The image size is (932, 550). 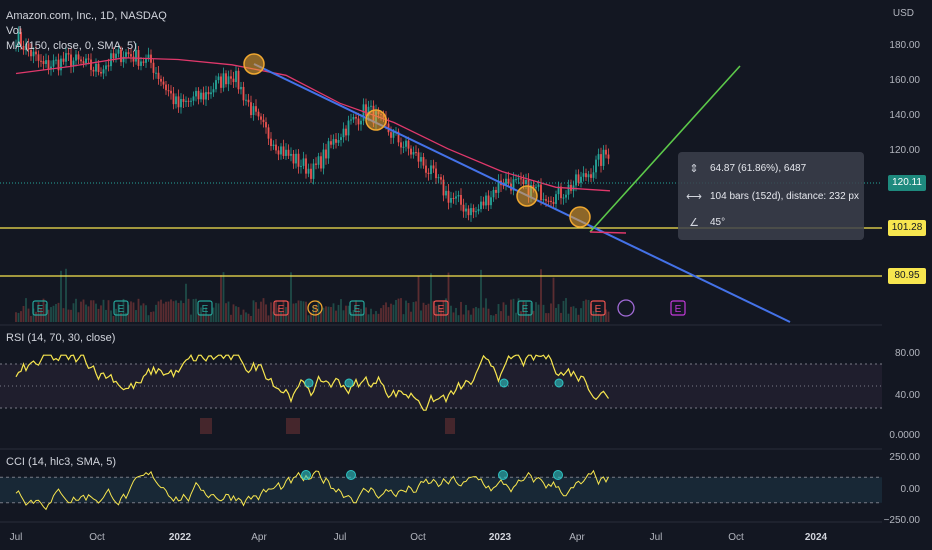 I want to click on ma-legend: MA (150, close, 0, SMA, 5), so click(x=71, y=46).